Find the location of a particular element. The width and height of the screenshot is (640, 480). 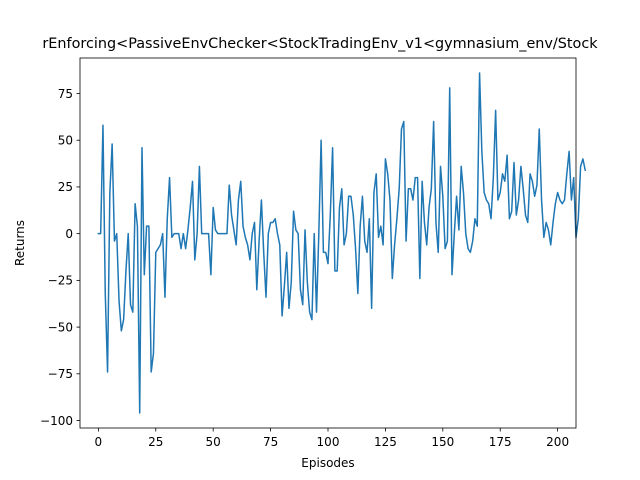

x-axis-ticks: 0 25 50 75 100 125 150 175 200 is located at coordinates (332, 438).